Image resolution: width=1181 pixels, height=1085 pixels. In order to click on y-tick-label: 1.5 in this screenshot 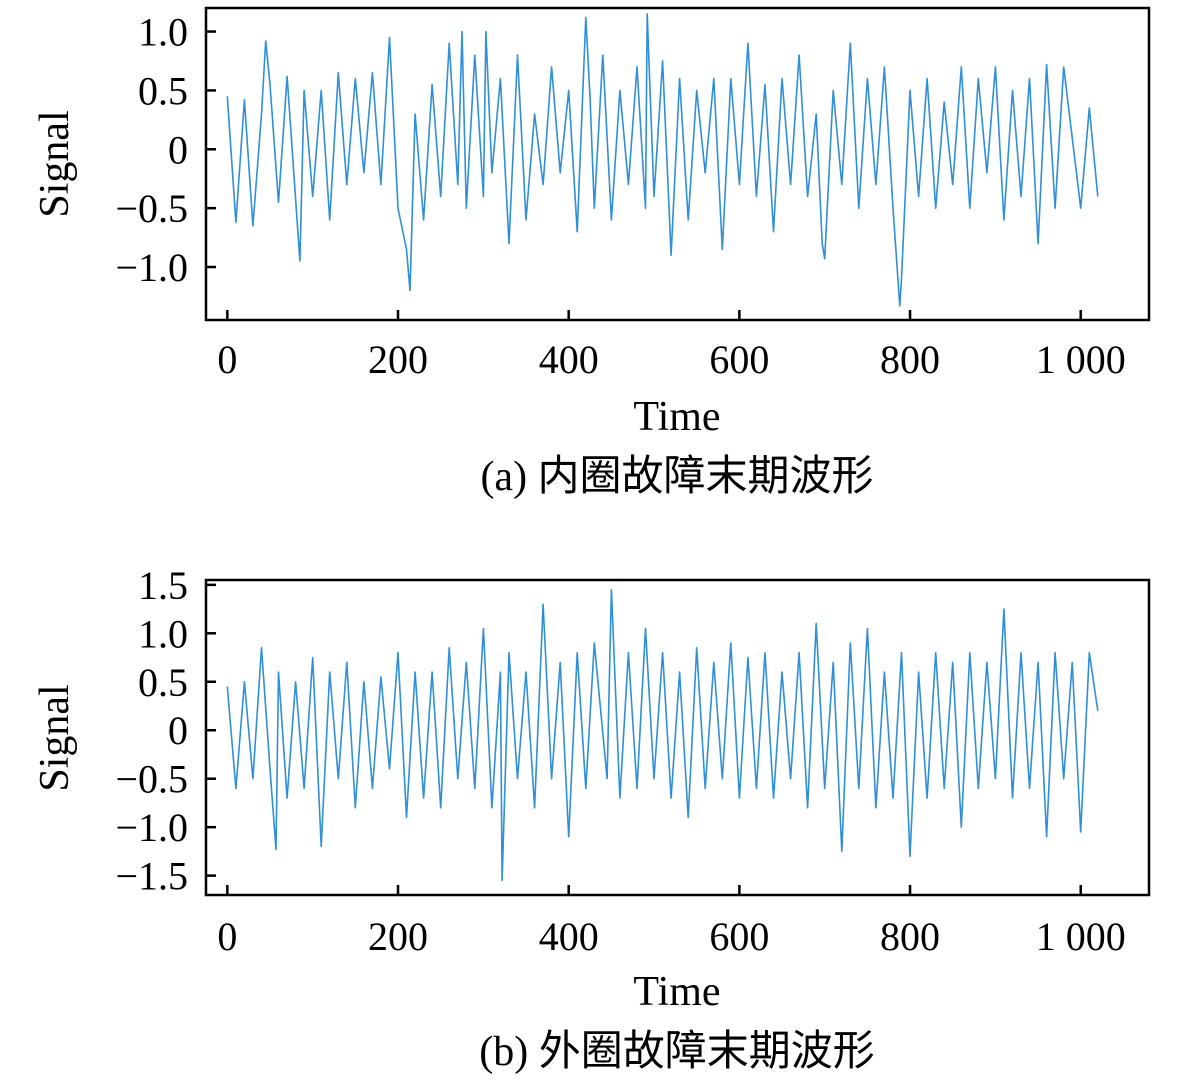, I will do `click(163, 585)`.